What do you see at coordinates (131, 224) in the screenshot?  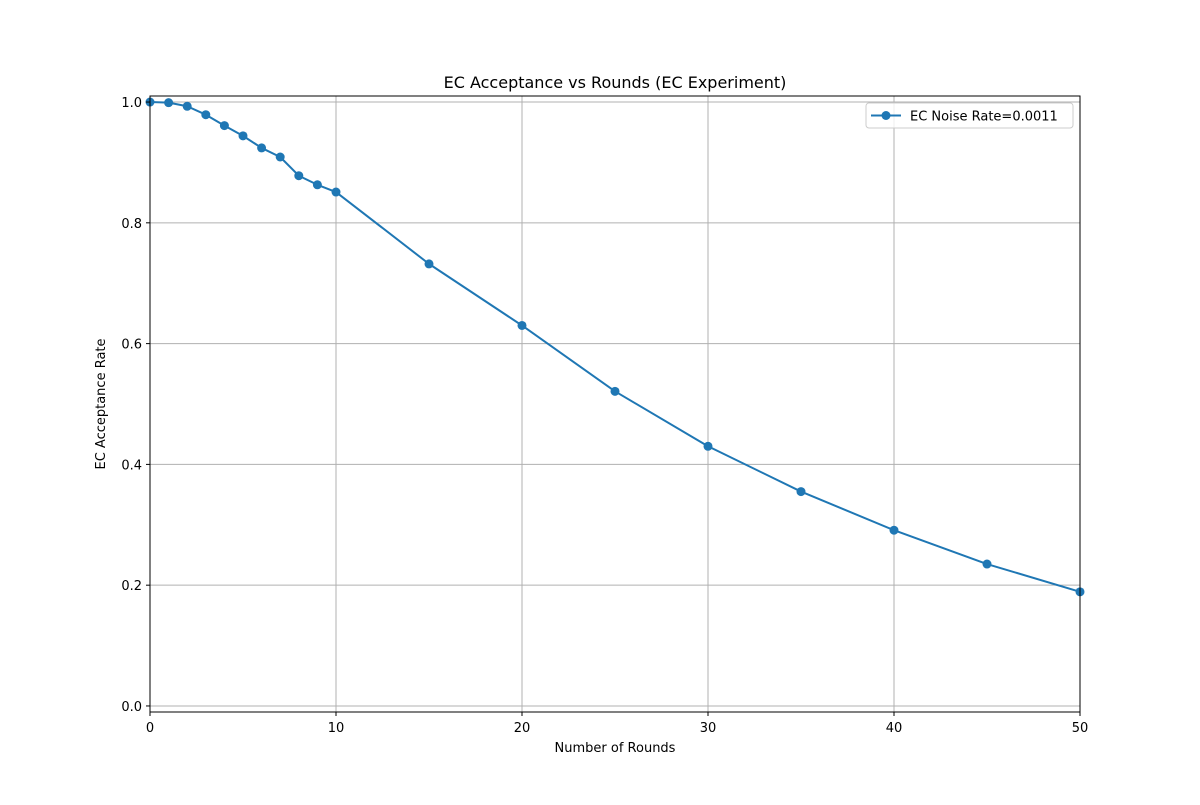 I see `y-tick-label: 0.8` at bounding box center [131, 224].